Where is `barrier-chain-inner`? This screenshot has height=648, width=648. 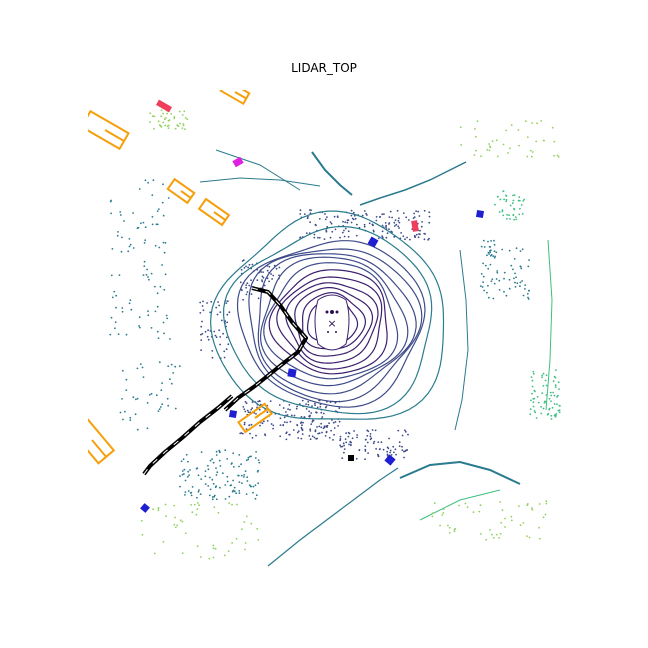 barrier-chain-inner is located at coordinates (188, 435).